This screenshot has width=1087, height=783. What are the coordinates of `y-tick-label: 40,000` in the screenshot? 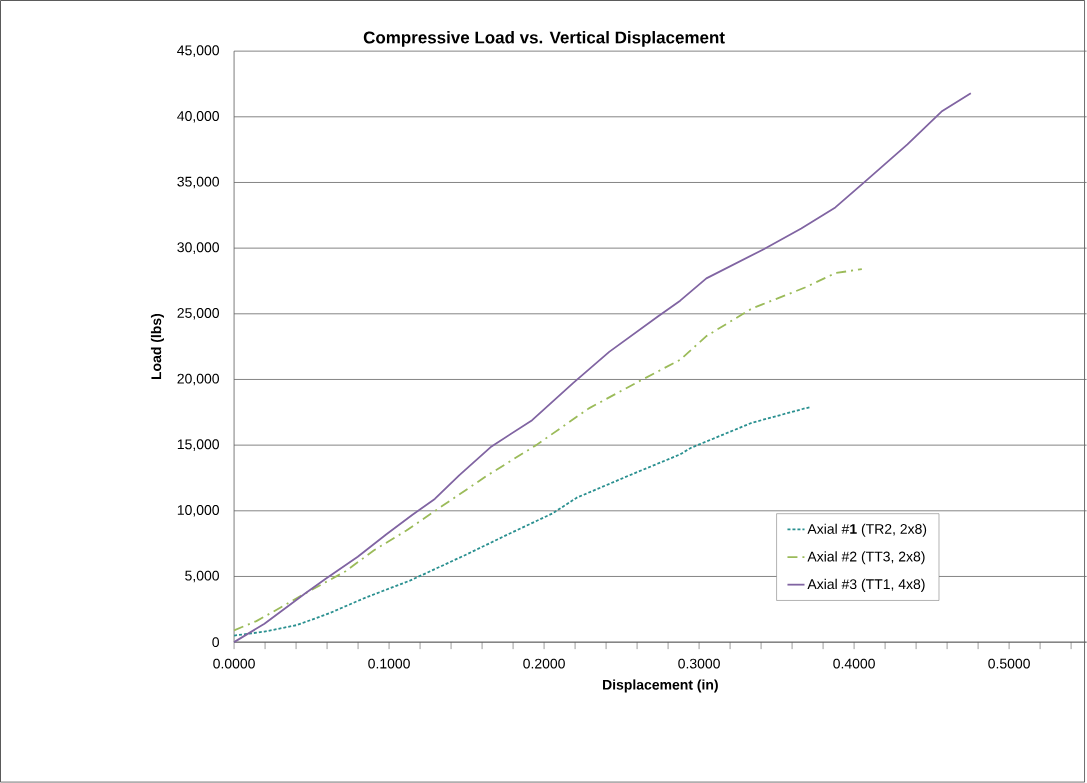 It's located at (198, 117).